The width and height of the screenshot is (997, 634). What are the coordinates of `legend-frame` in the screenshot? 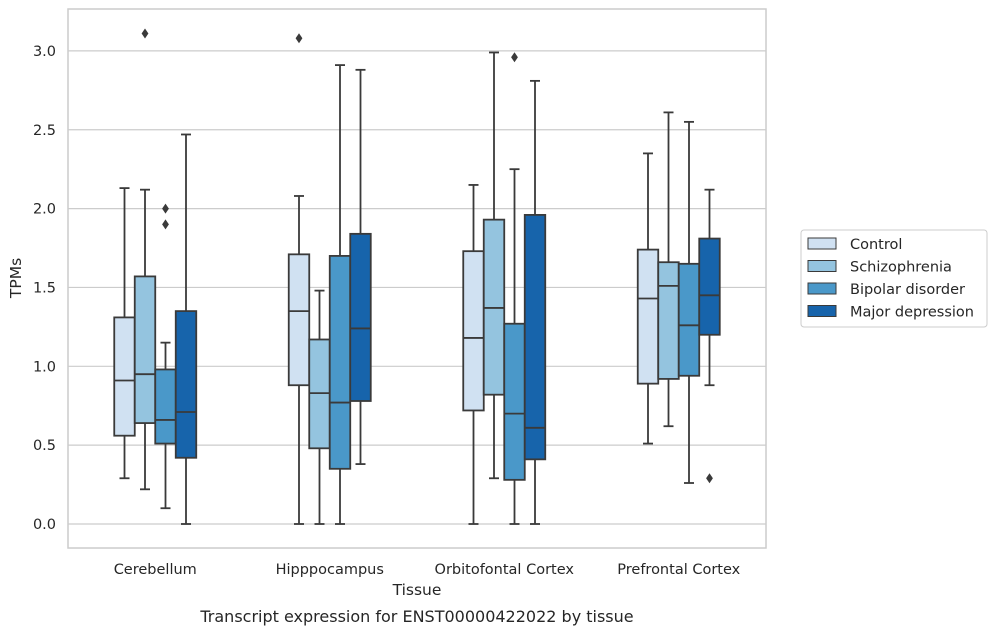 It's located at (894, 278).